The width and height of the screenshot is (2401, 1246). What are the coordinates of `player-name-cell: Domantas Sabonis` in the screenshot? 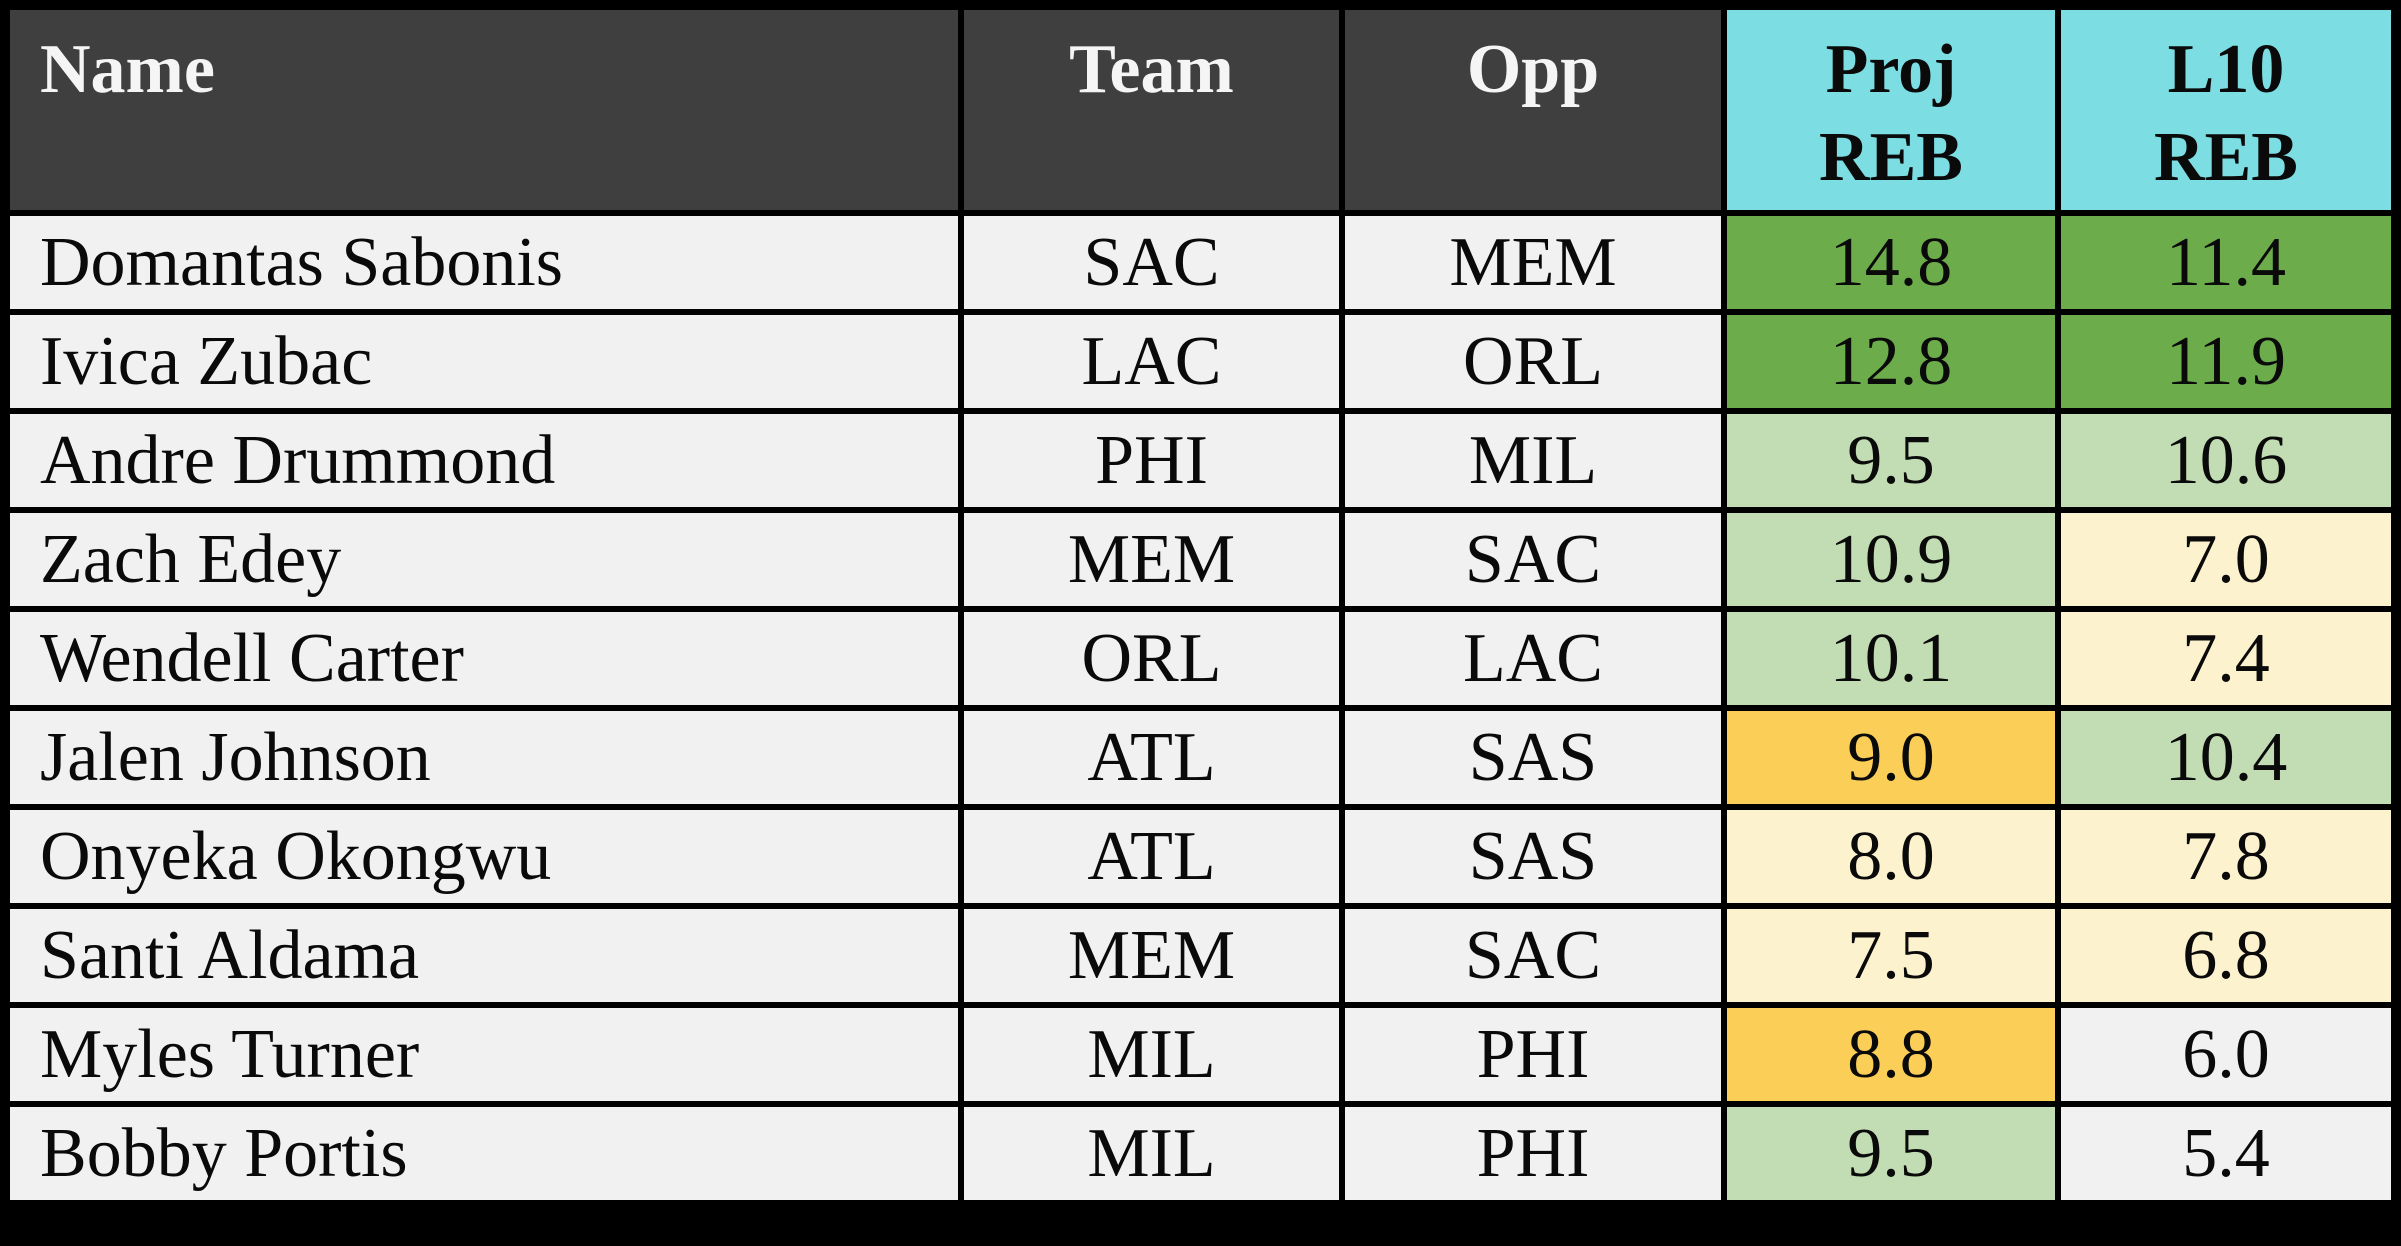 It's located at (484, 262).